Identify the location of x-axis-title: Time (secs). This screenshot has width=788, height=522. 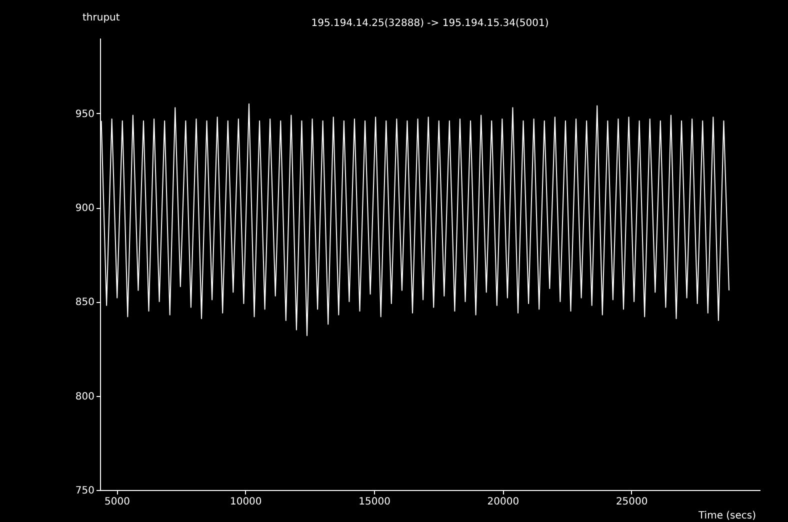
(727, 516).